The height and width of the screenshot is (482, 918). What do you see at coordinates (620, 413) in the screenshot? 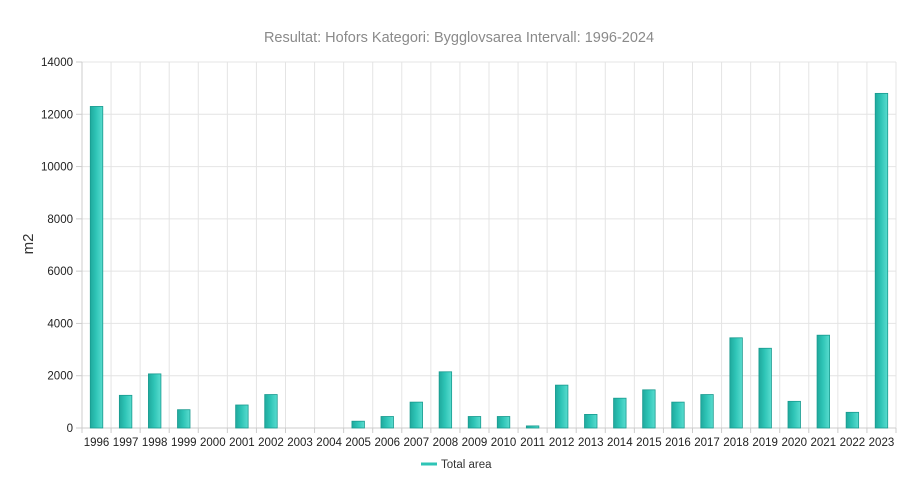
I see `bar-2014` at bounding box center [620, 413].